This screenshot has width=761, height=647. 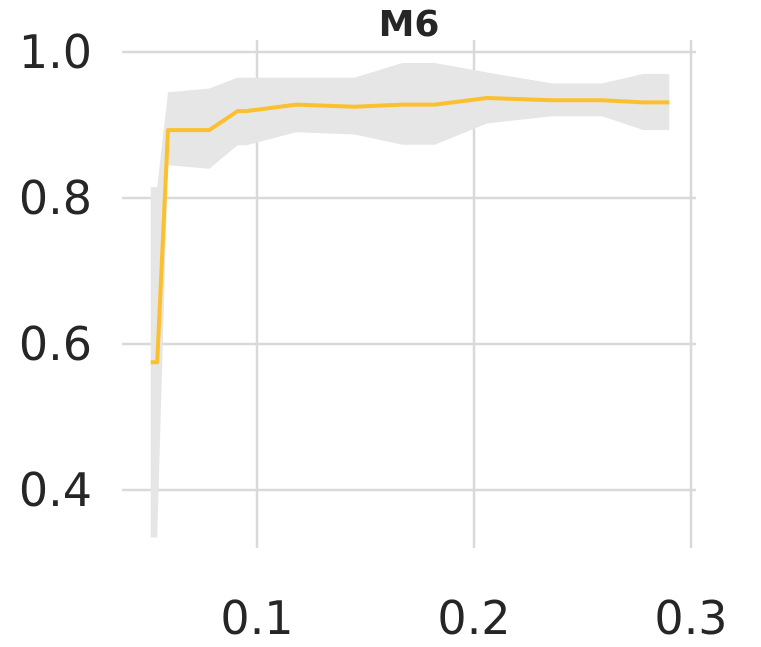 I want to click on y-tick-label: 0.6, so click(x=55, y=344).